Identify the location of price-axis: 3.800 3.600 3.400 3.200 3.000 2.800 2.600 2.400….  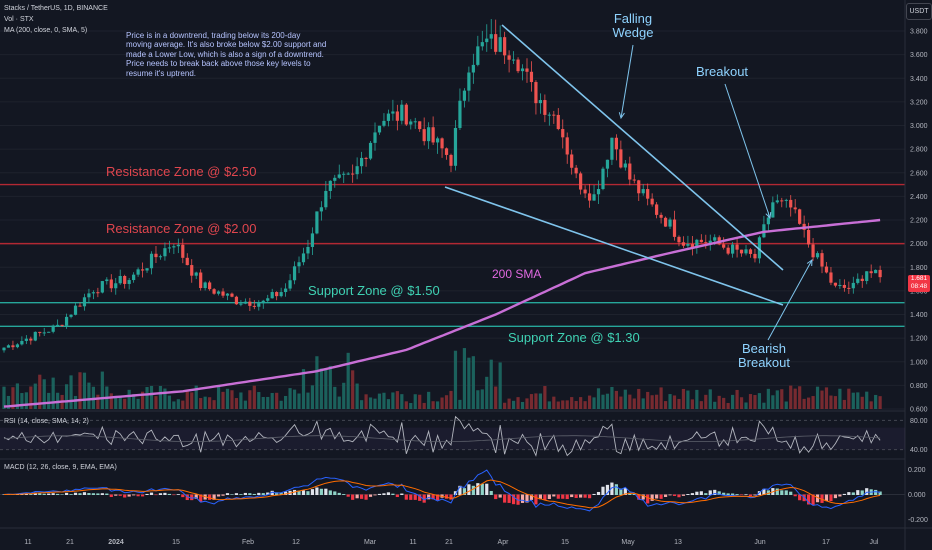
(918, 277).